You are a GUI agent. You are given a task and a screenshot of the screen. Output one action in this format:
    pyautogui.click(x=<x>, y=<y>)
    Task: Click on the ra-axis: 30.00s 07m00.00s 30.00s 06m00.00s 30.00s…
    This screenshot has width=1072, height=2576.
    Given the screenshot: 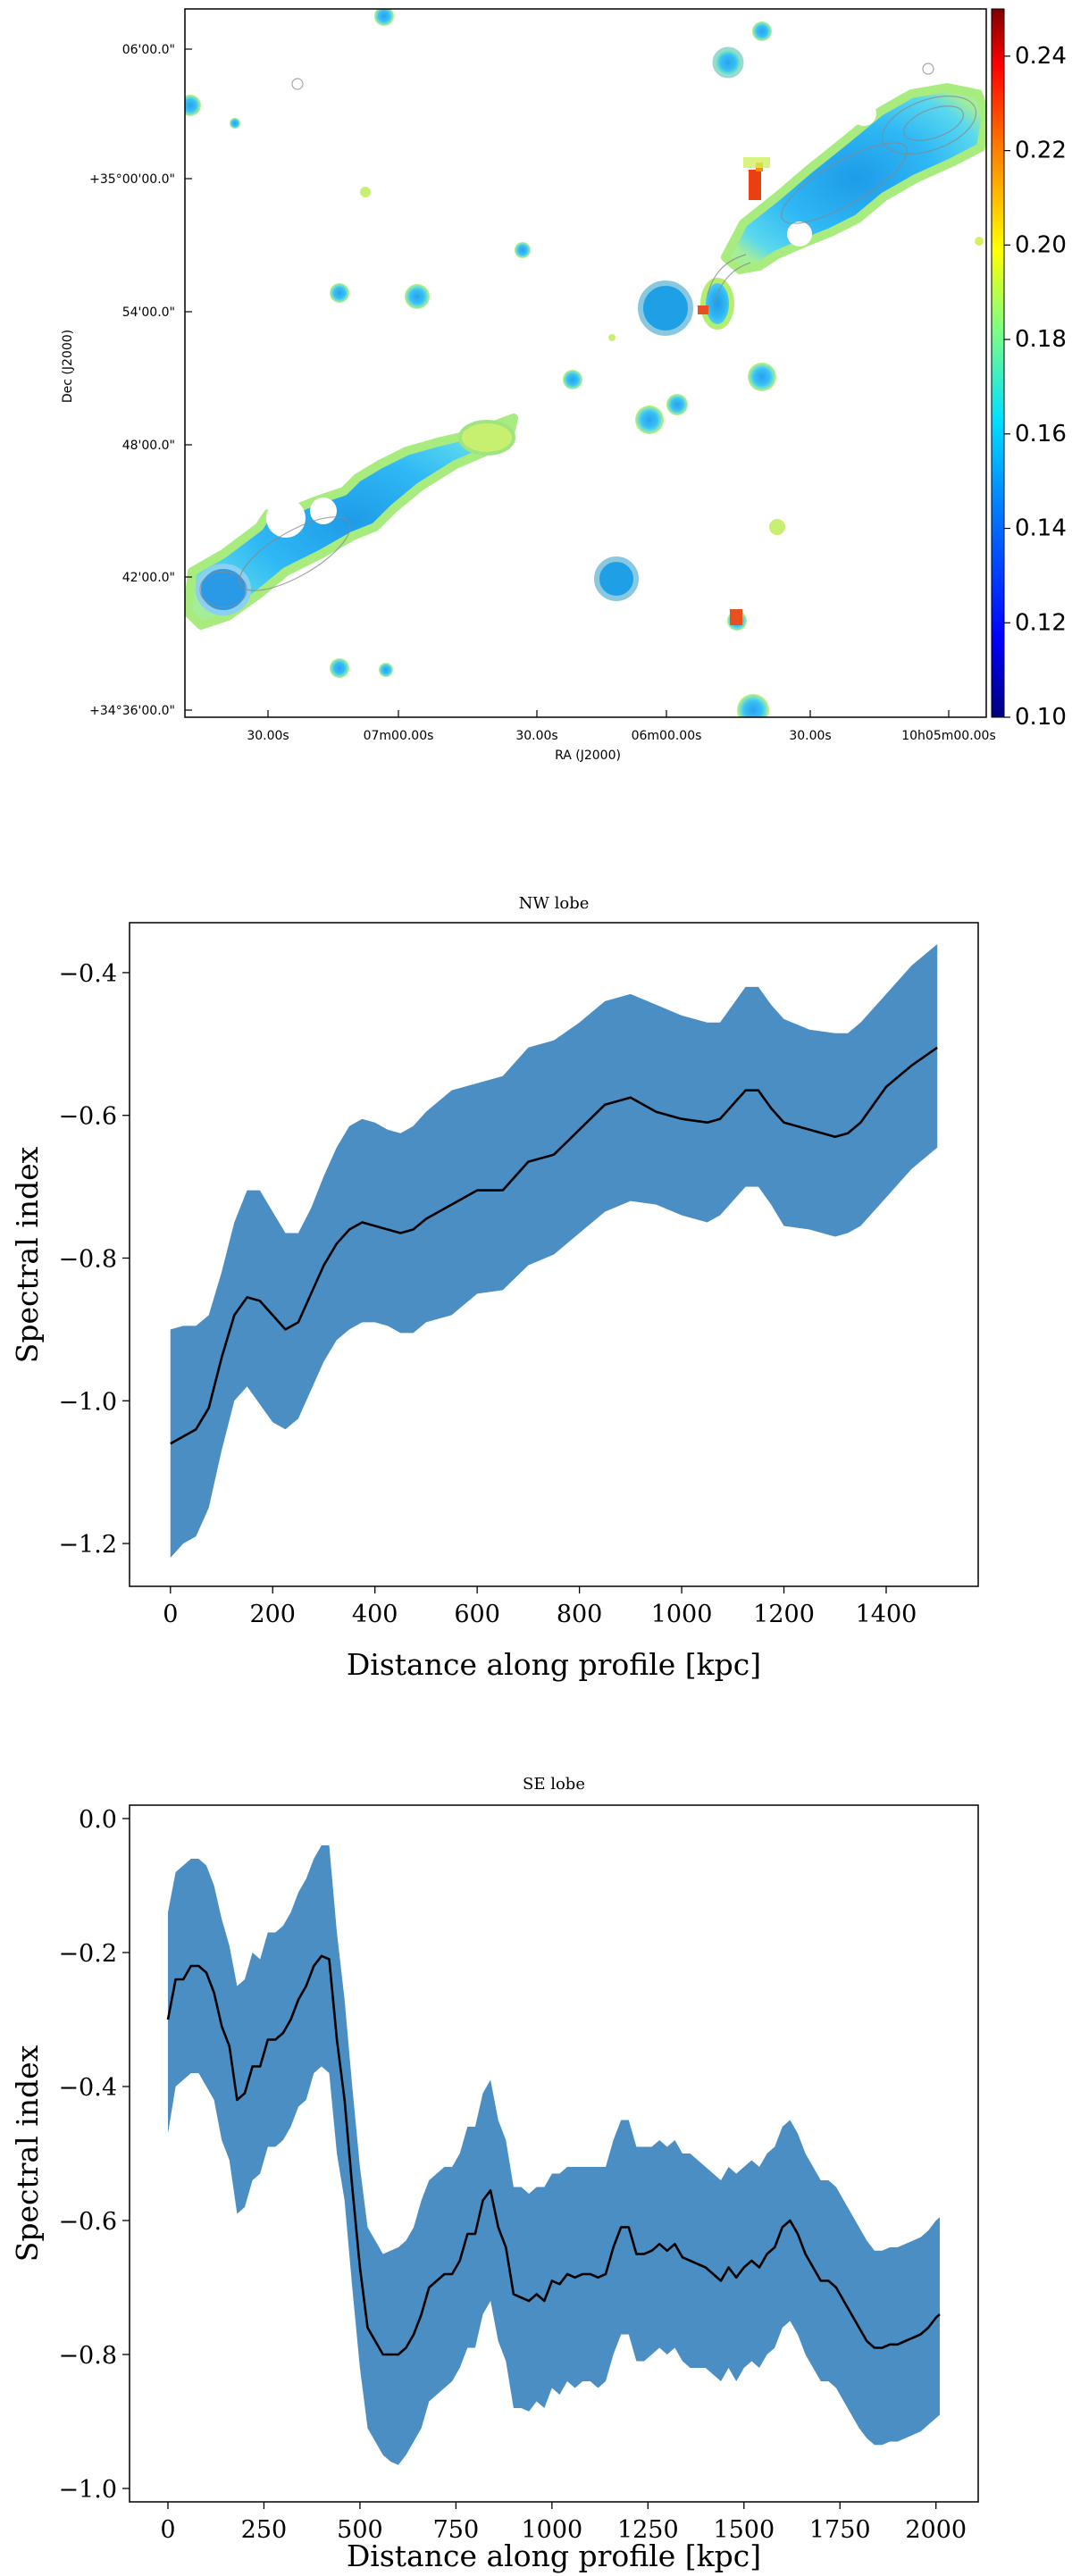 What is the action you would take?
    pyautogui.click(x=621, y=746)
    